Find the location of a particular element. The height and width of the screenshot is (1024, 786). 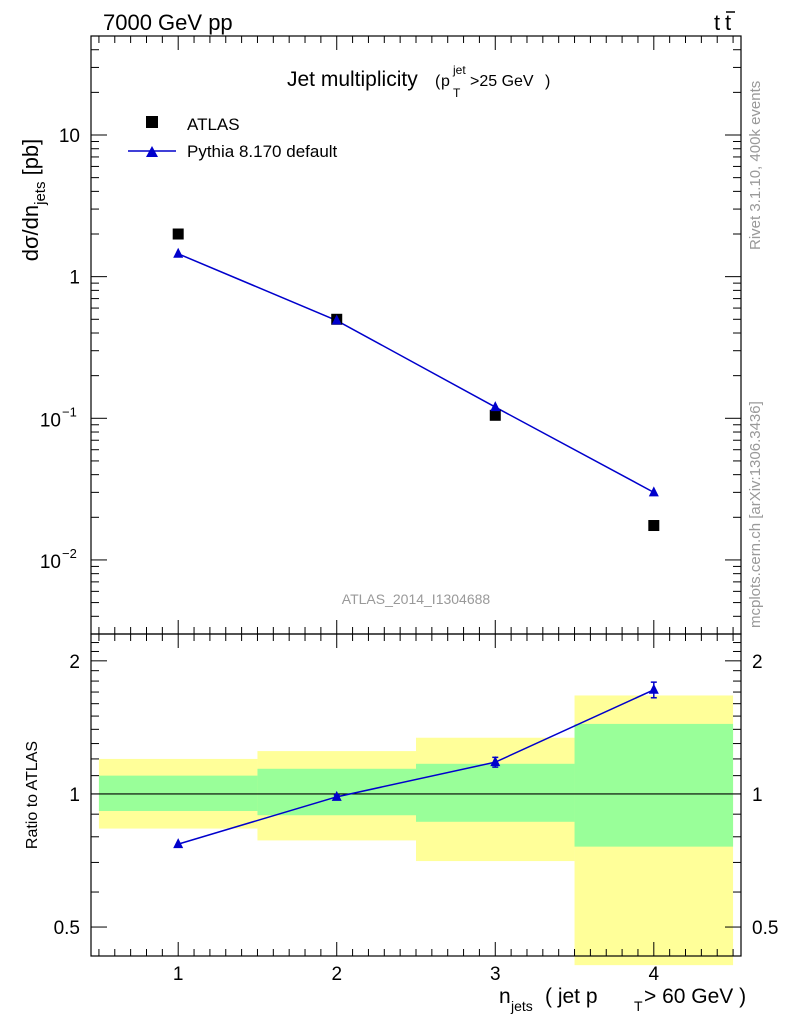

ratio-y-tick-label-right: 0.5 is located at coordinates (765, 928).